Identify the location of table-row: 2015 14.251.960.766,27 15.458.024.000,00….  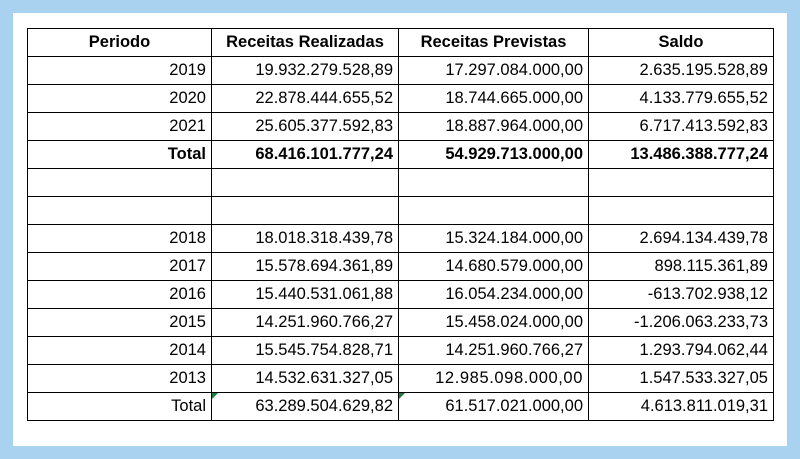
(400, 322).